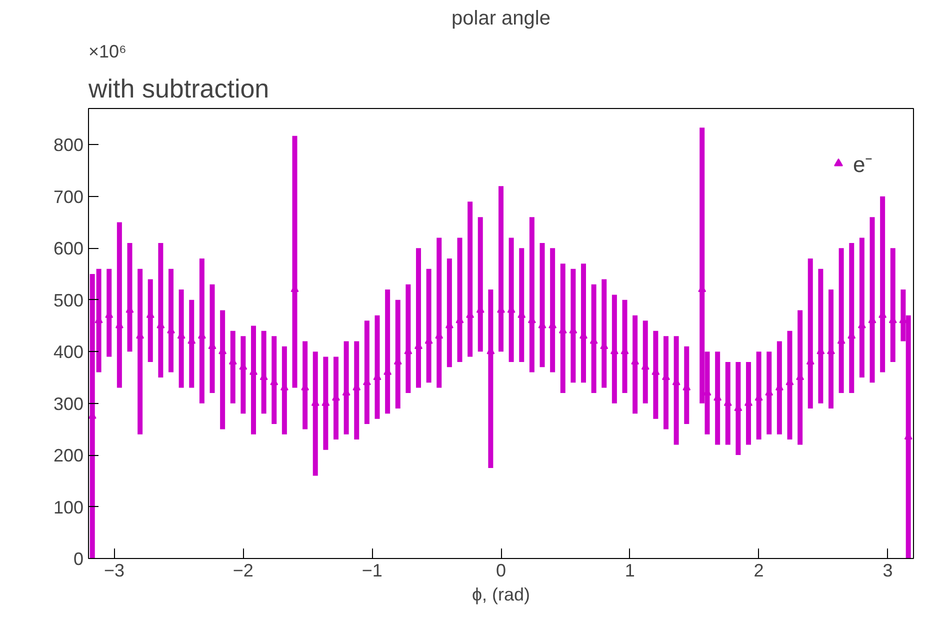 The height and width of the screenshot is (644, 933). I want to click on x-tick-label: −1, so click(372, 570).